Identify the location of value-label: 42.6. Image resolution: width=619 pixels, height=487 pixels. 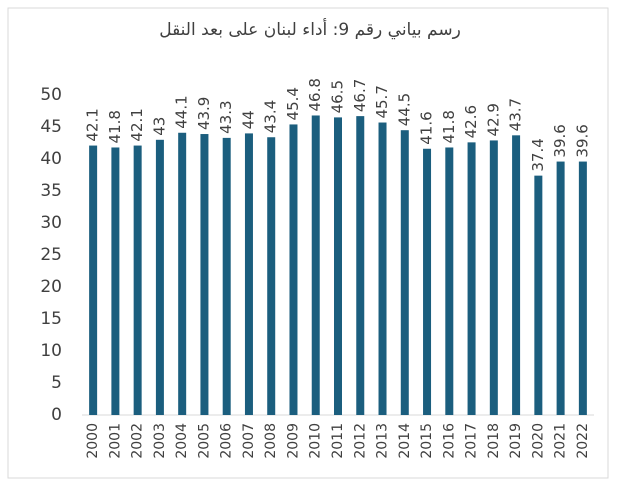
(471, 121).